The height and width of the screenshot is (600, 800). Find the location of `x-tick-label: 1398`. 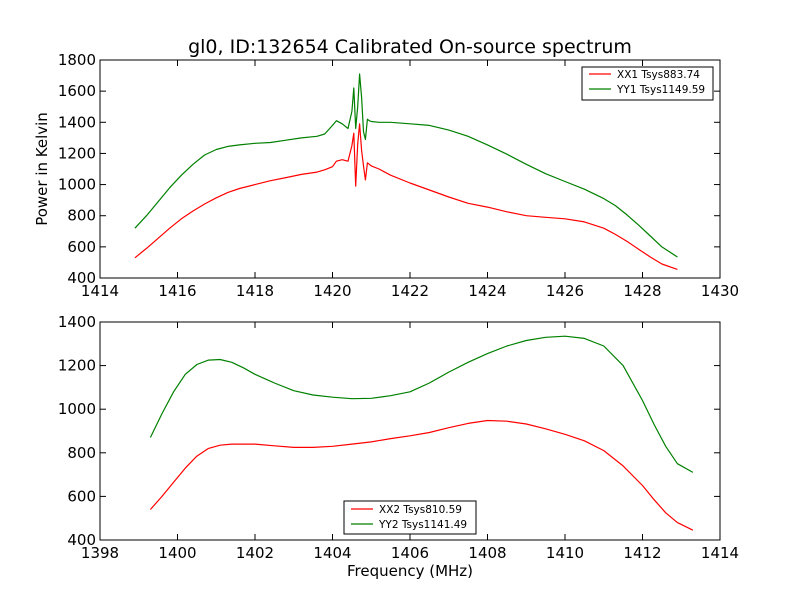

x-tick-label: 1398 is located at coordinates (100, 553).